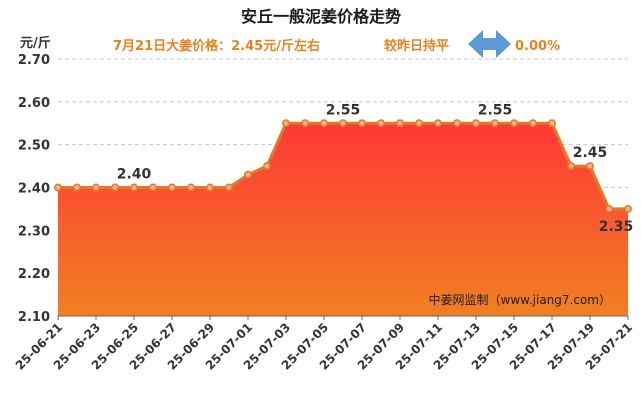 The width and height of the screenshot is (641, 410). What do you see at coordinates (34, 231) in the screenshot?
I see `y-tick-label: 2.30` at bounding box center [34, 231].